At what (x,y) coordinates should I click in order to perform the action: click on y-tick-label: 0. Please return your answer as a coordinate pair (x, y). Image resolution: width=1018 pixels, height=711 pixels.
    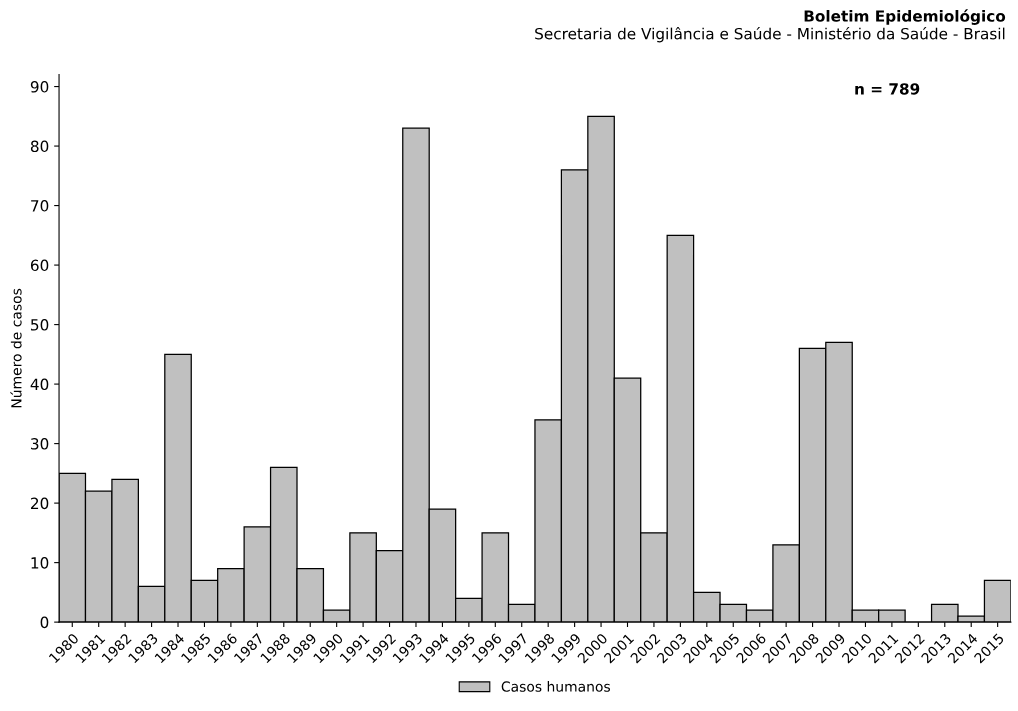
    Looking at the image, I should click on (44, 622).